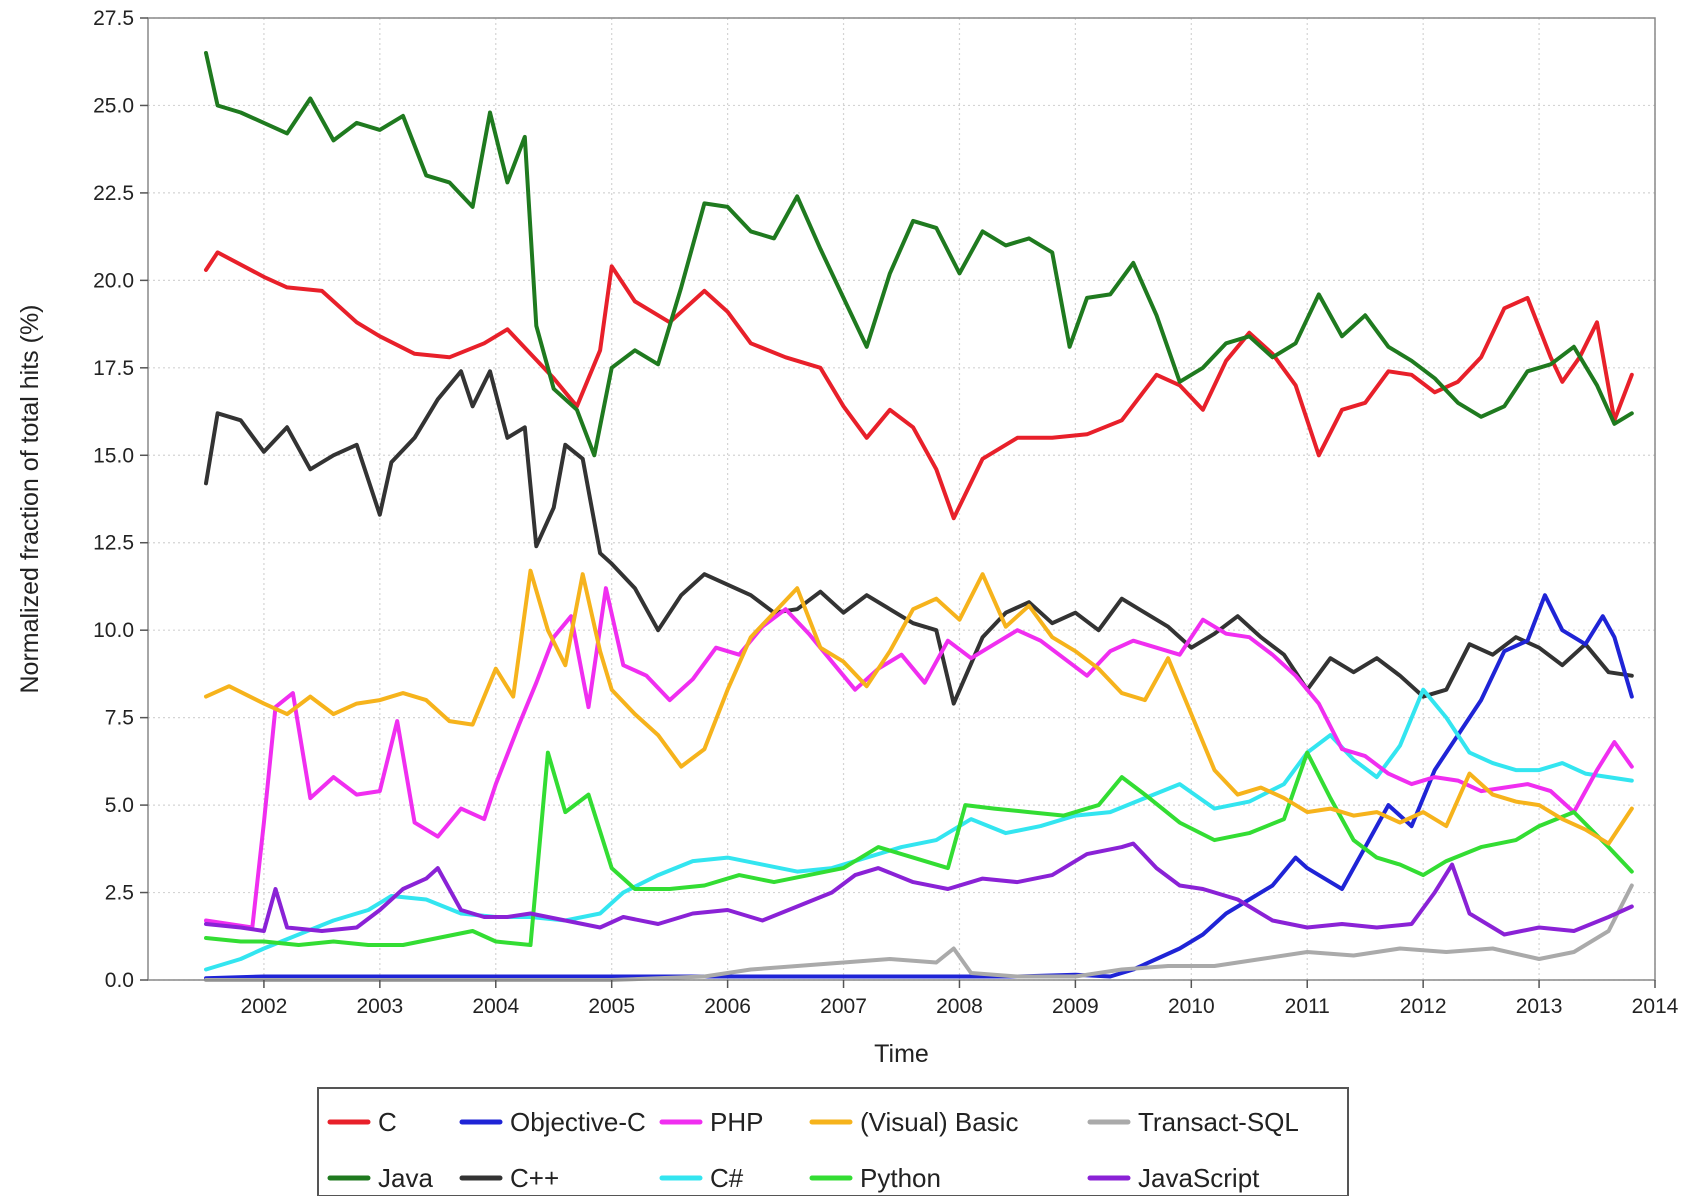  Describe the element at coordinates (1199, 1178) in the screenshot. I see `legend-label-javascript: JavaScript` at that location.